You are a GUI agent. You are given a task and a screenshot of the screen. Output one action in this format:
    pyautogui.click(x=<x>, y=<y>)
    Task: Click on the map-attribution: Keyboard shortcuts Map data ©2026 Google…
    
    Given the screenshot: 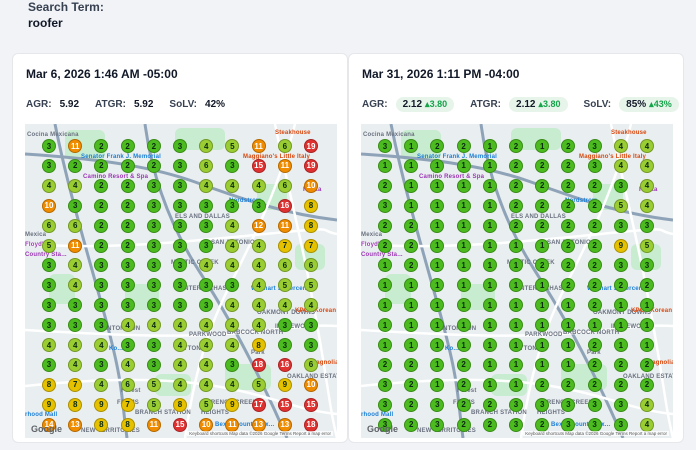 What is the action you would take?
    pyautogui.click(x=596, y=433)
    